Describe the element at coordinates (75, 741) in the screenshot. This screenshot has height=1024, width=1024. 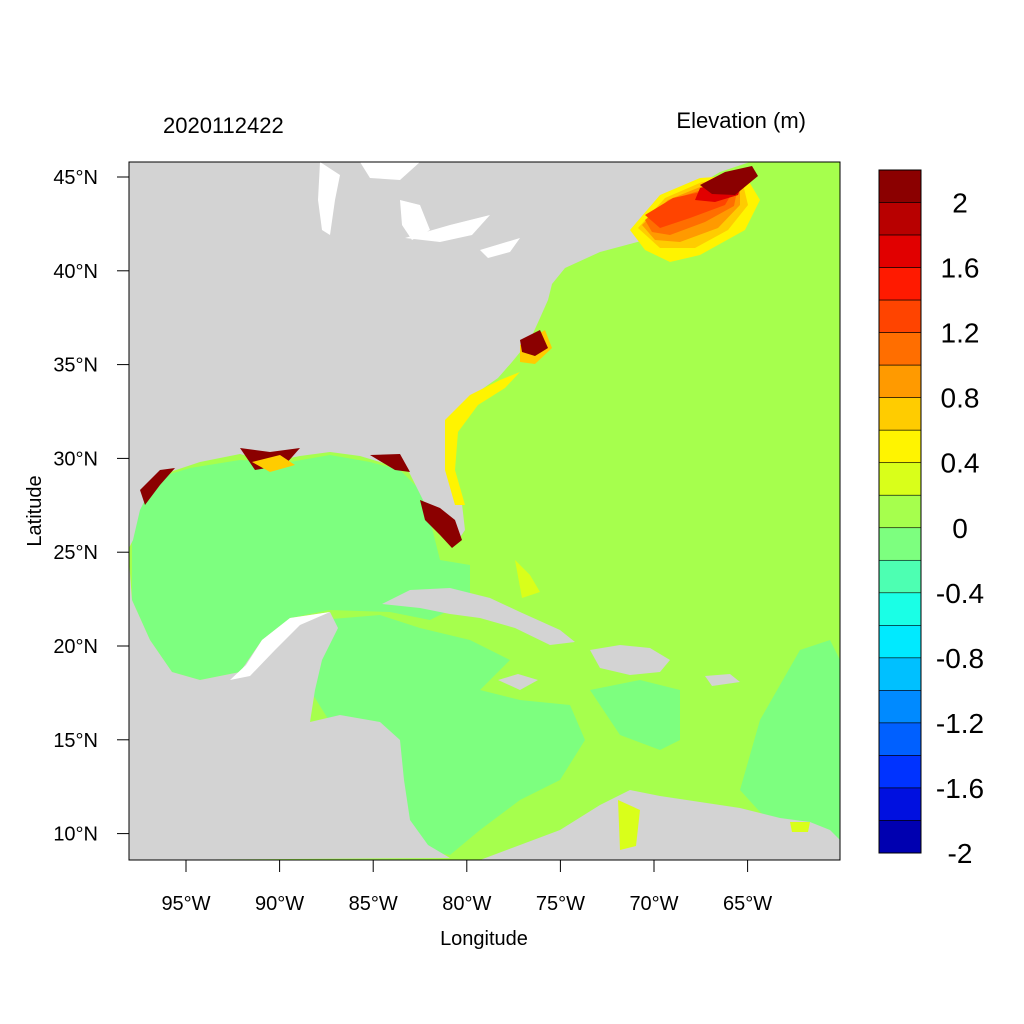
I see `y-tick-label: 15°N` at that location.